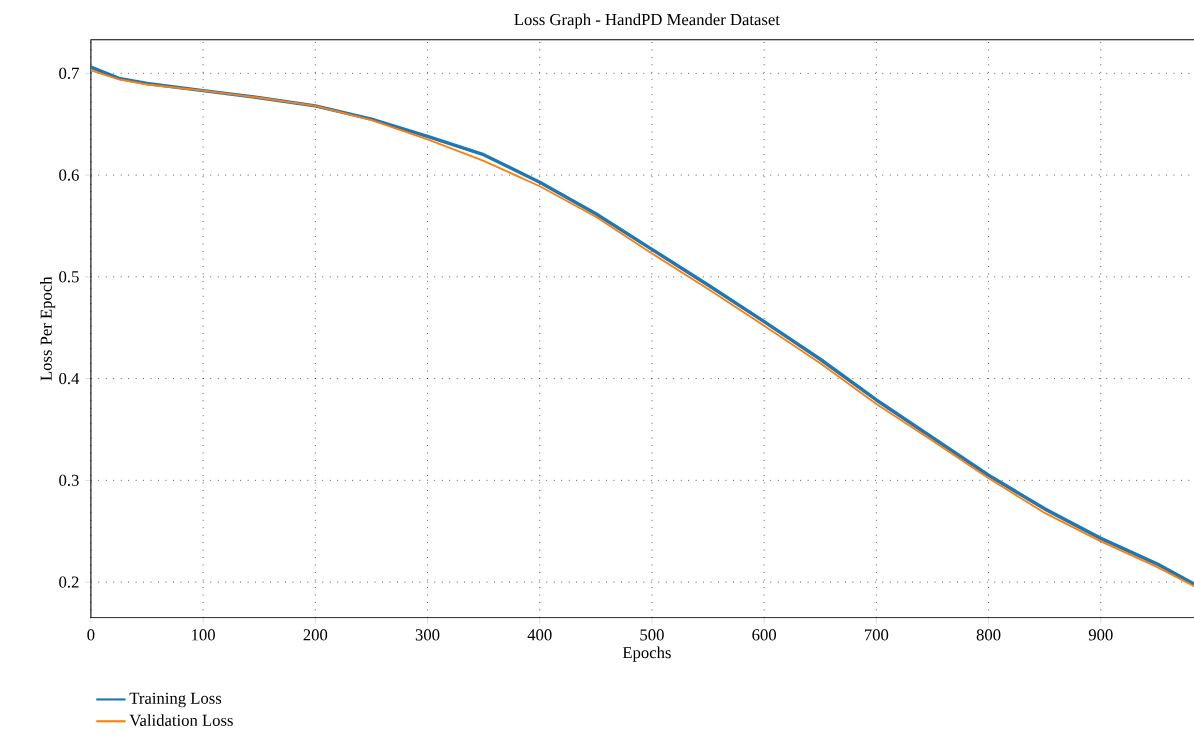  What do you see at coordinates (175, 700) in the screenshot?
I see `legend-label: Training Loss` at bounding box center [175, 700].